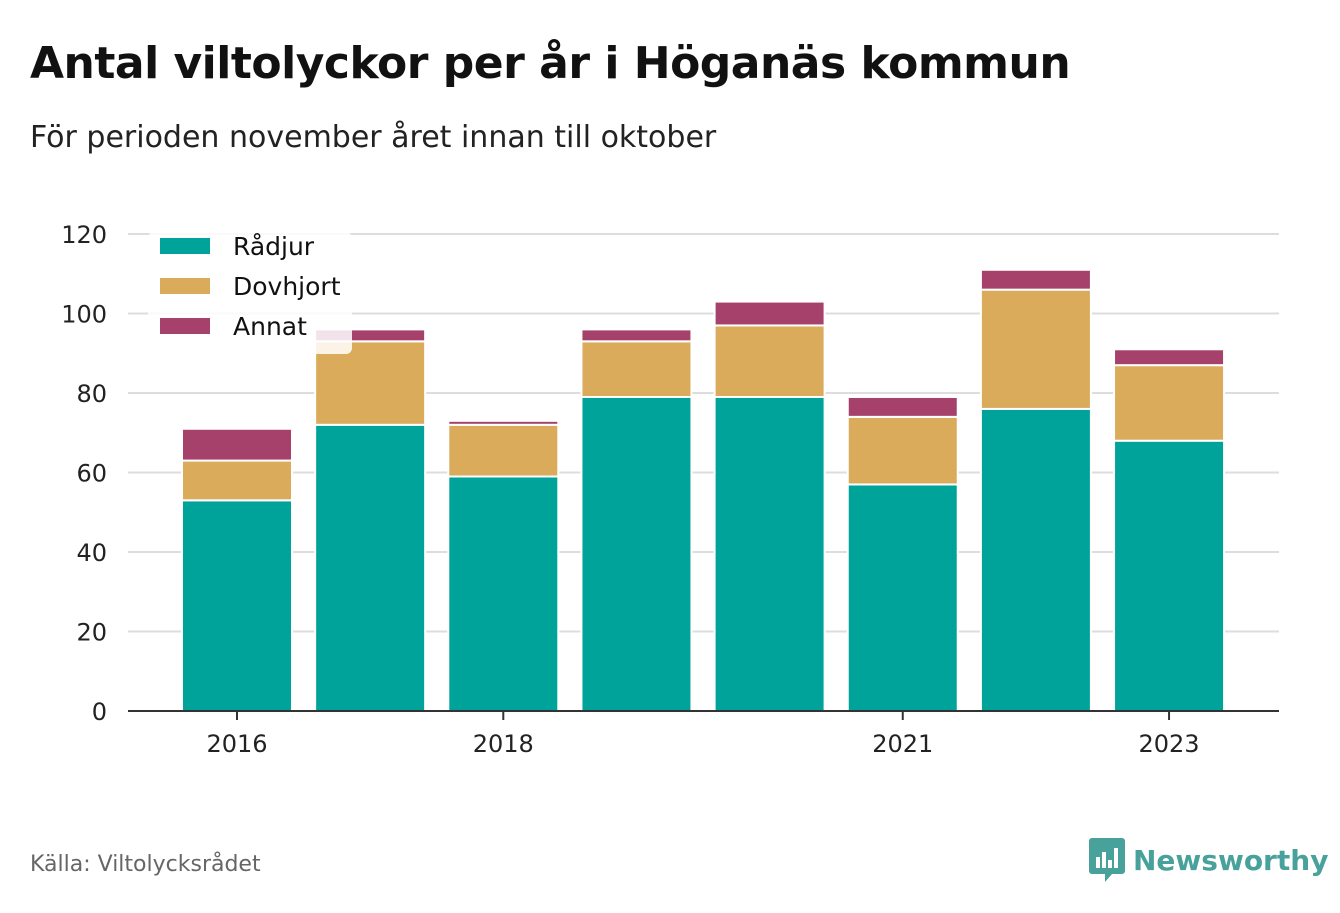  What do you see at coordinates (1169, 403) in the screenshot?
I see `bar-dovhjort-2023` at bounding box center [1169, 403].